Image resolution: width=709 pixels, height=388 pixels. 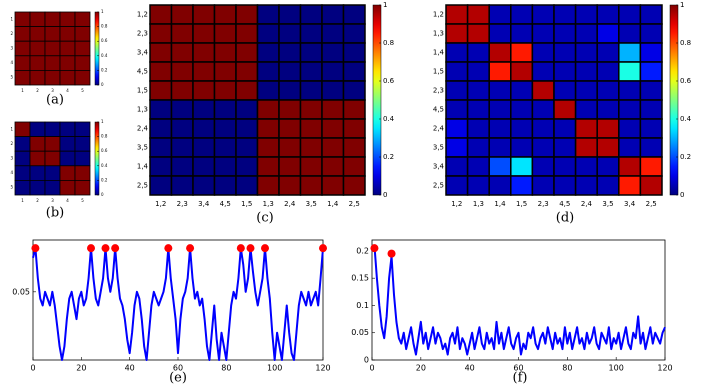 What do you see at coordinates (333, 204) in the screenshot?
I see `x-tick-label: 1,4` at bounding box center [333, 204].